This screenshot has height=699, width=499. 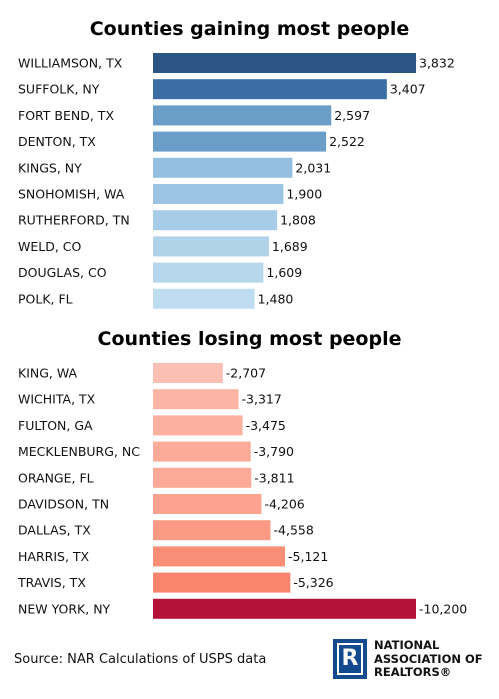 What do you see at coordinates (408, 89) in the screenshot?
I see `data-label: 3,407` at bounding box center [408, 89].